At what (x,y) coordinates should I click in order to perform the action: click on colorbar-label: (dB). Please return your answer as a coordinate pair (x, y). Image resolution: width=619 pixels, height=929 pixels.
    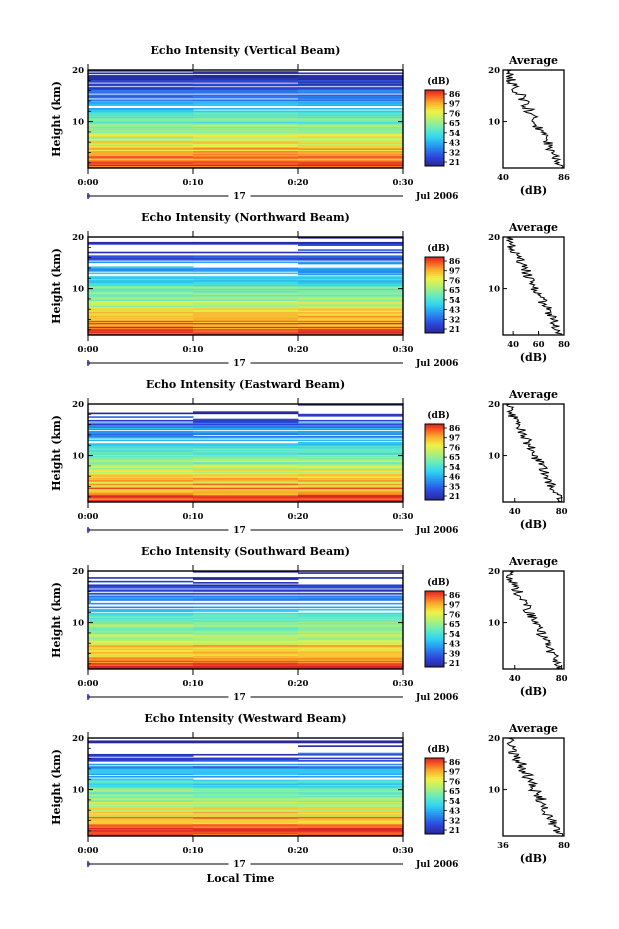
    Looking at the image, I should click on (438, 81).